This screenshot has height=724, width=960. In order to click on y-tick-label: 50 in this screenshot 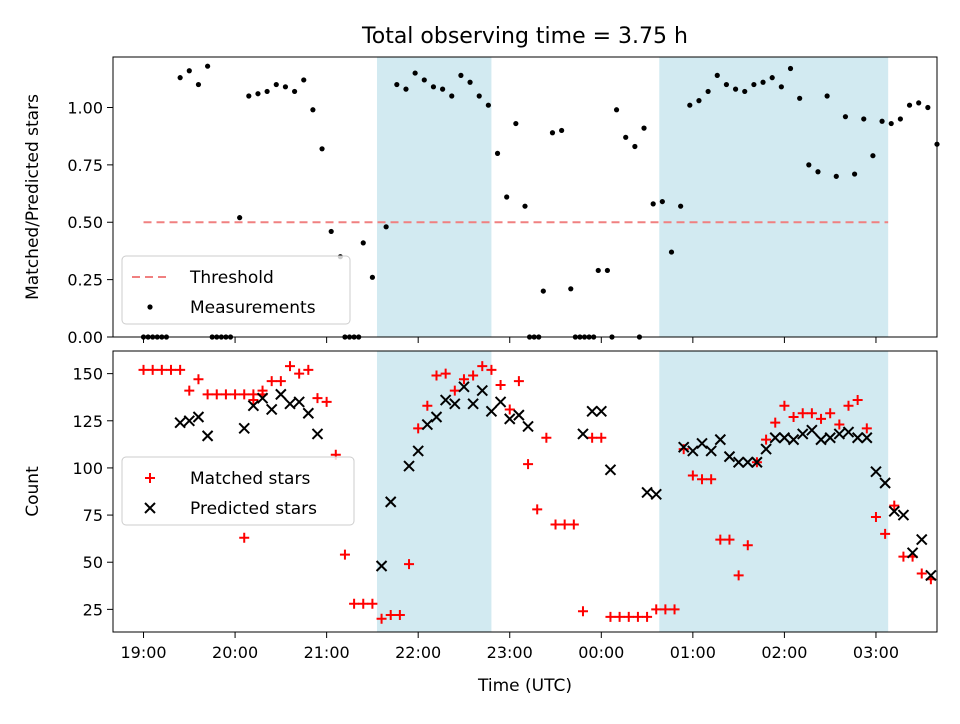, I will do `click(93, 562)`.